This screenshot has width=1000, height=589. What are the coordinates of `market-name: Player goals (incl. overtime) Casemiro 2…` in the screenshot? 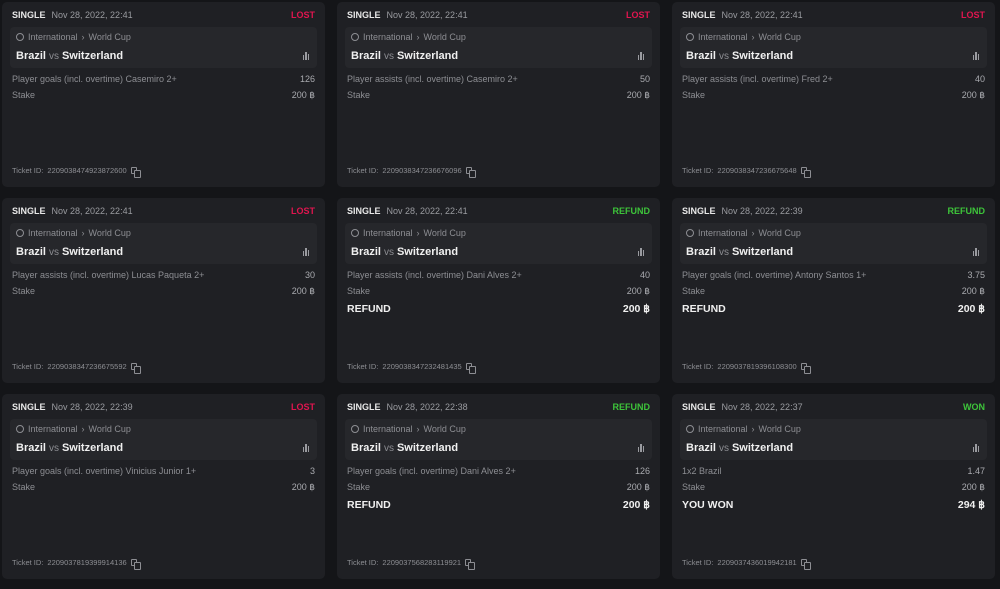 It's located at (94, 79).